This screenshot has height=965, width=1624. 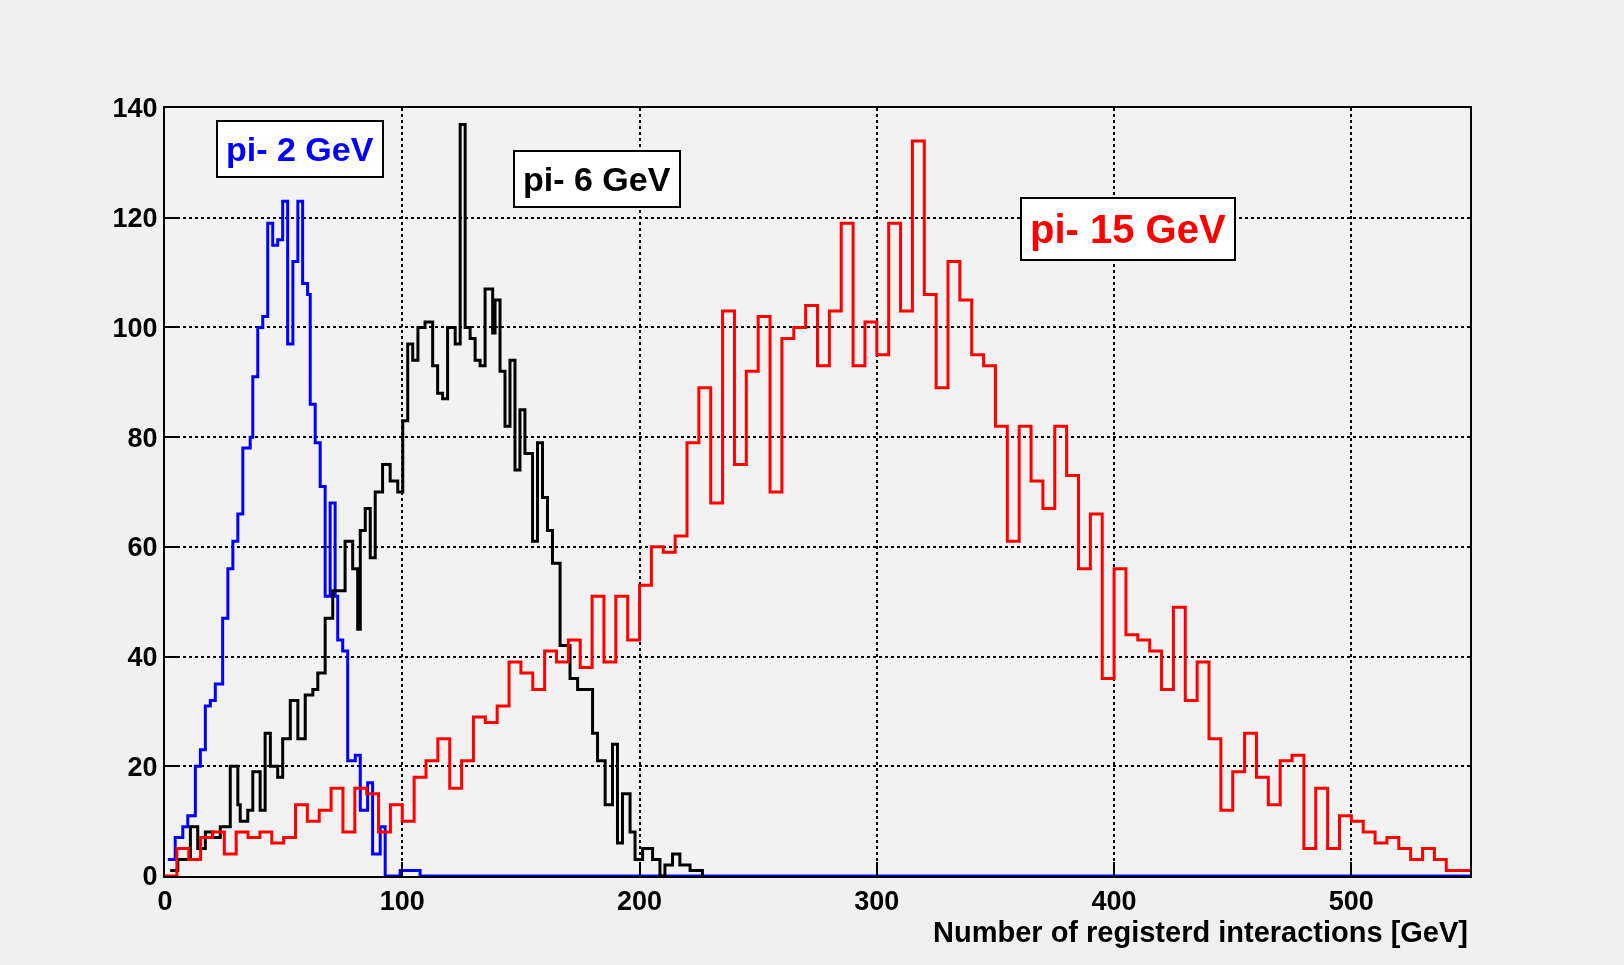 I want to click on y-tick-label: 80, so click(x=142, y=437).